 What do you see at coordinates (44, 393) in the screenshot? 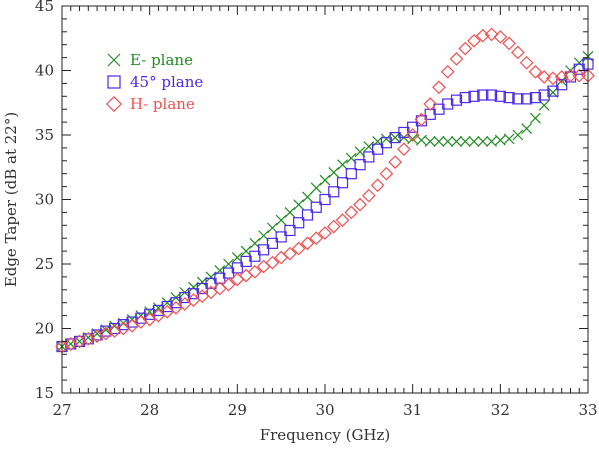
I see `y-tick-label: 15` at bounding box center [44, 393].